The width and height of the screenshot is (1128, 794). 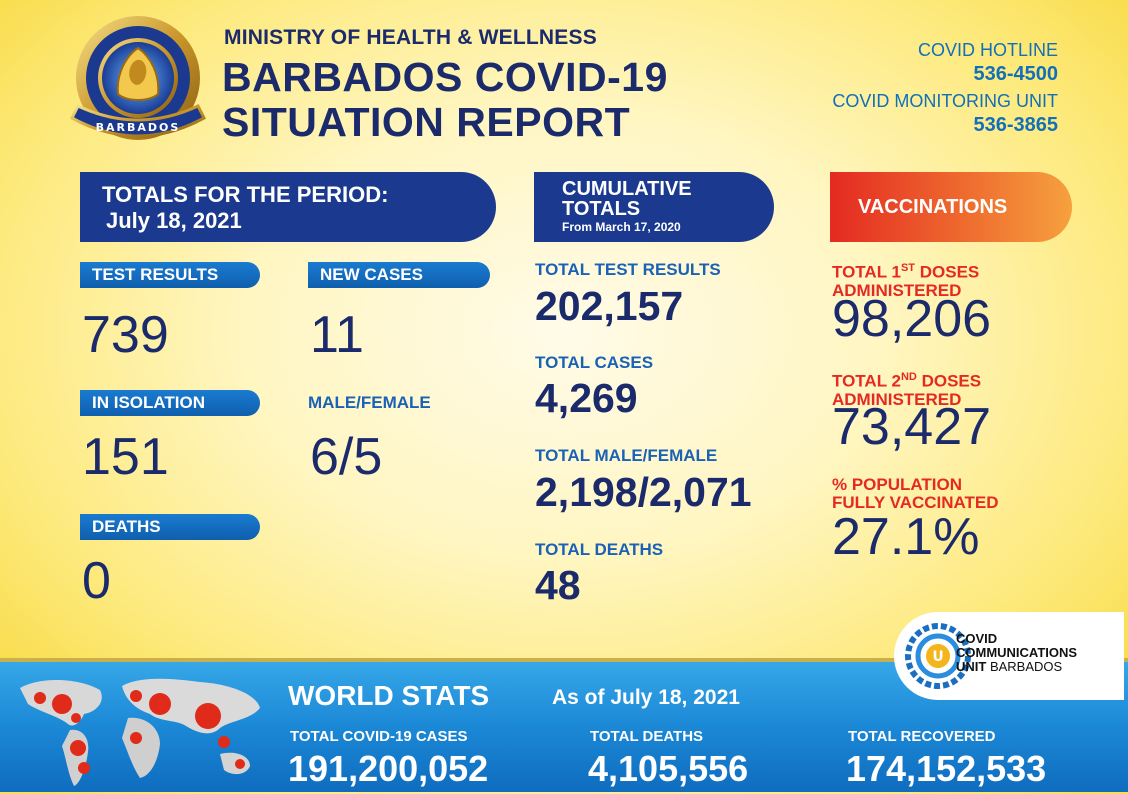 What do you see at coordinates (906, 537) in the screenshot?
I see `pct-vaccinated-value: 27.1%` at bounding box center [906, 537].